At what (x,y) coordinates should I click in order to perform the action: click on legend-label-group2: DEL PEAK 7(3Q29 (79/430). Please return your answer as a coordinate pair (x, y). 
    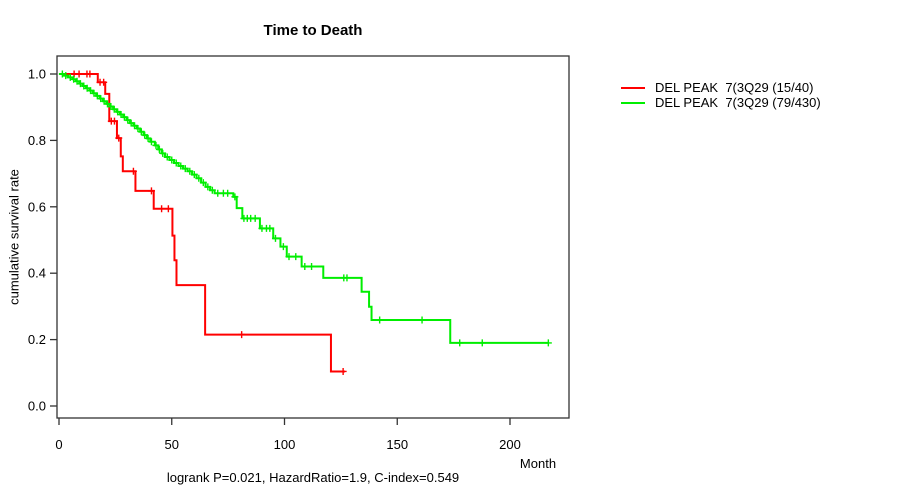
    Looking at the image, I should click on (738, 102).